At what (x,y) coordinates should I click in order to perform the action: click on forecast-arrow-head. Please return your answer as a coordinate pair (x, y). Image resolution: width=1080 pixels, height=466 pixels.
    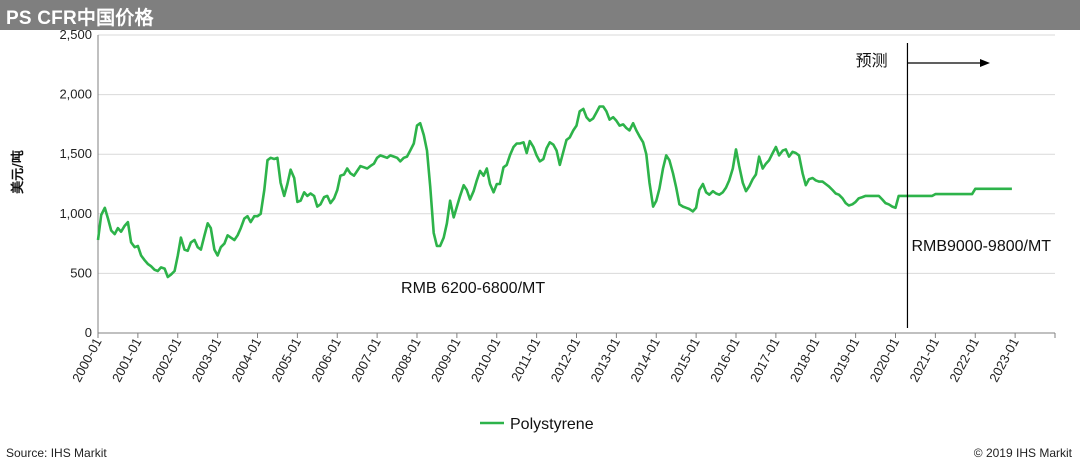
    Looking at the image, I should click on (985, 63).